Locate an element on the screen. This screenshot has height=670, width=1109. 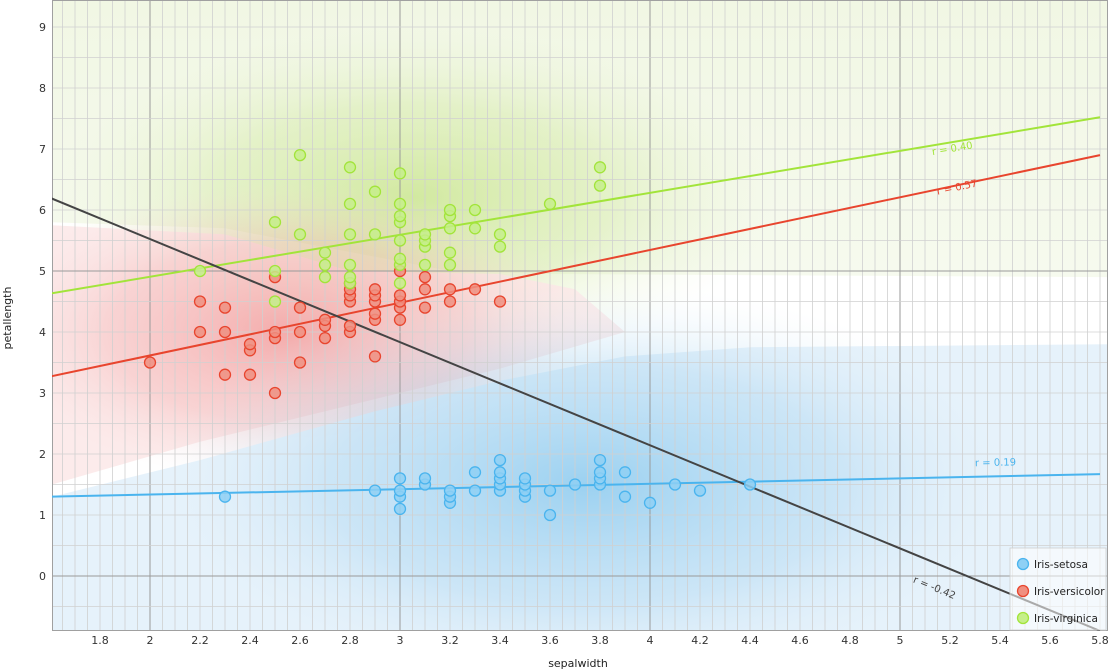
legend: Iris-setosa Iris-versicolor Iris-virginica is located at coordinates (1058, 589).